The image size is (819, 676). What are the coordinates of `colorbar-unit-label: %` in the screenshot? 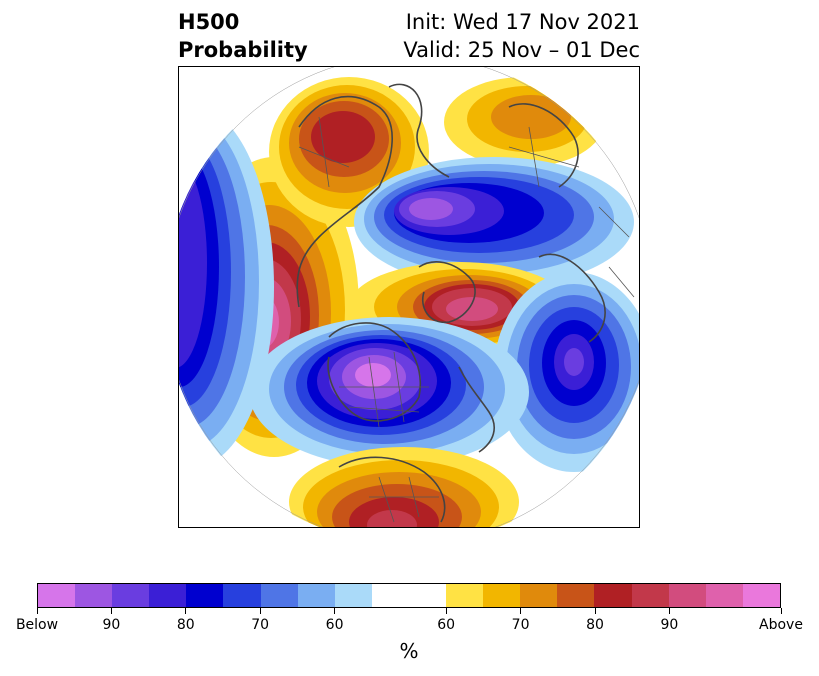 It's located at (409, 651).